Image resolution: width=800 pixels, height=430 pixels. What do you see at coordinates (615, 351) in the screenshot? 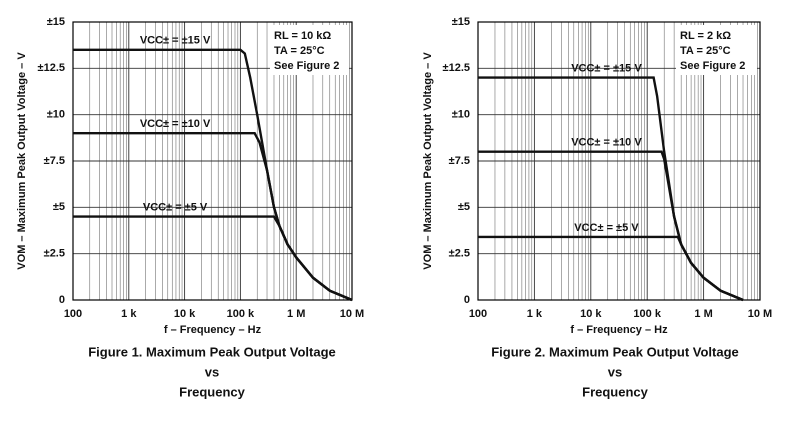
I see `caption: Figure 2. Maximum Peak Output Voltage` at bounding box center [615, 351].